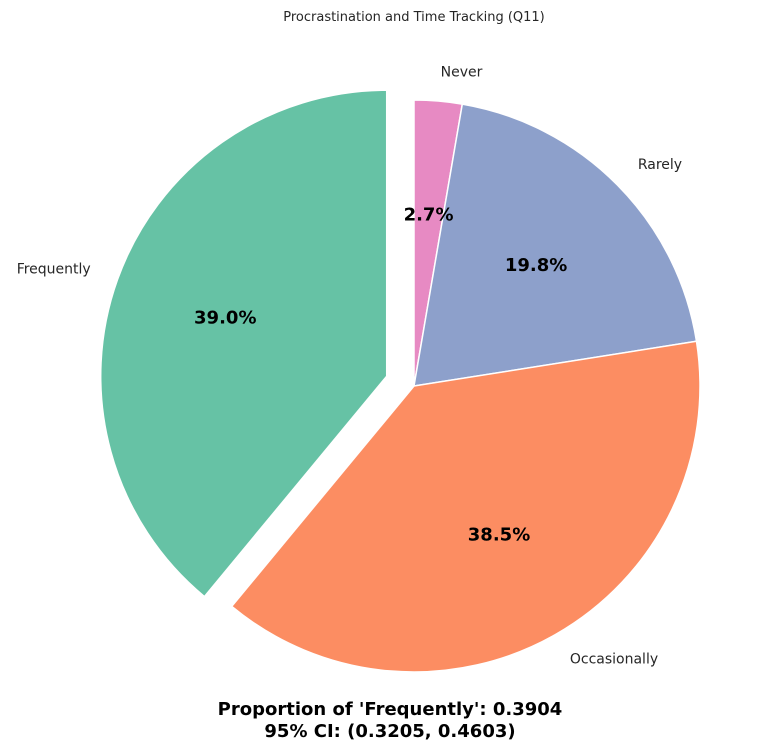 The width and height of the screenshot is (781, 754). I want to click on pie-percent-label-rarely: 19.8%, so click(536, 265).